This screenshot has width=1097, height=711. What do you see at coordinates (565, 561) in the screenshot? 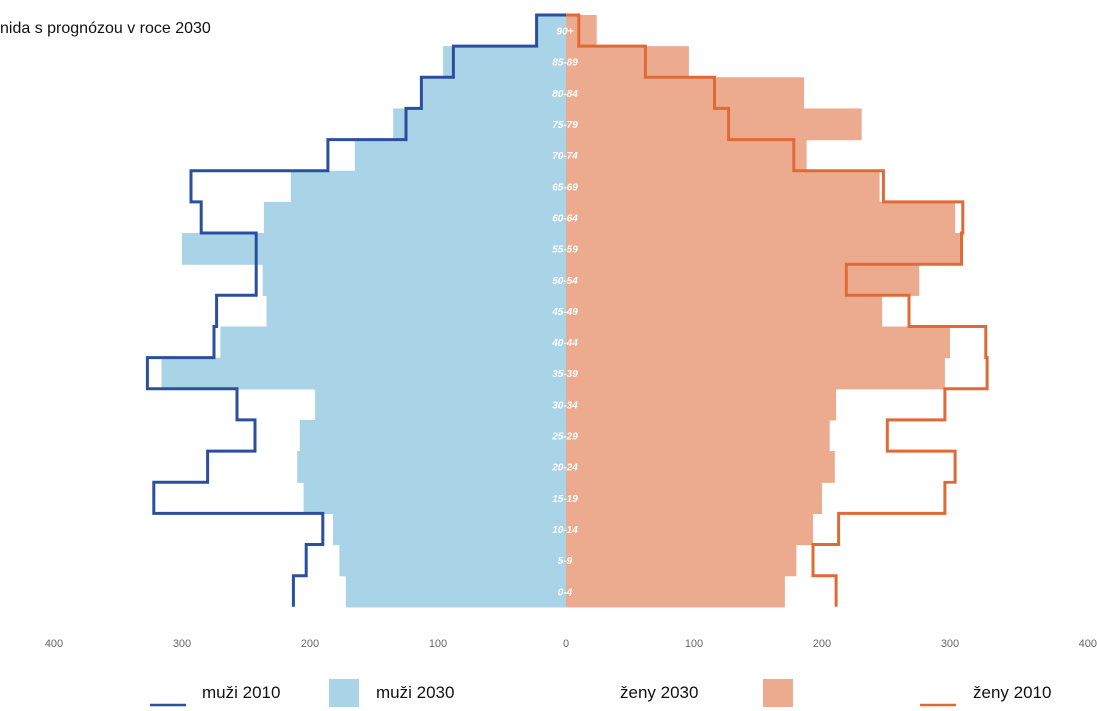
I see `age-group-label: 5-9` at bounding box center [565, 561].